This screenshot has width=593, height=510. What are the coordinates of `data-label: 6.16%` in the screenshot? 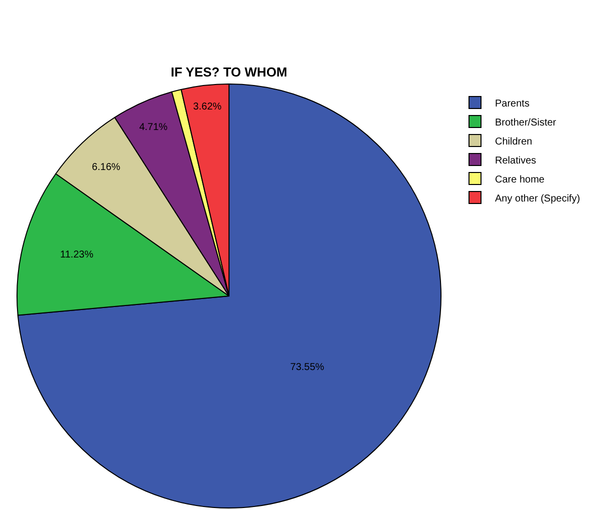 It's located at (106, 167).